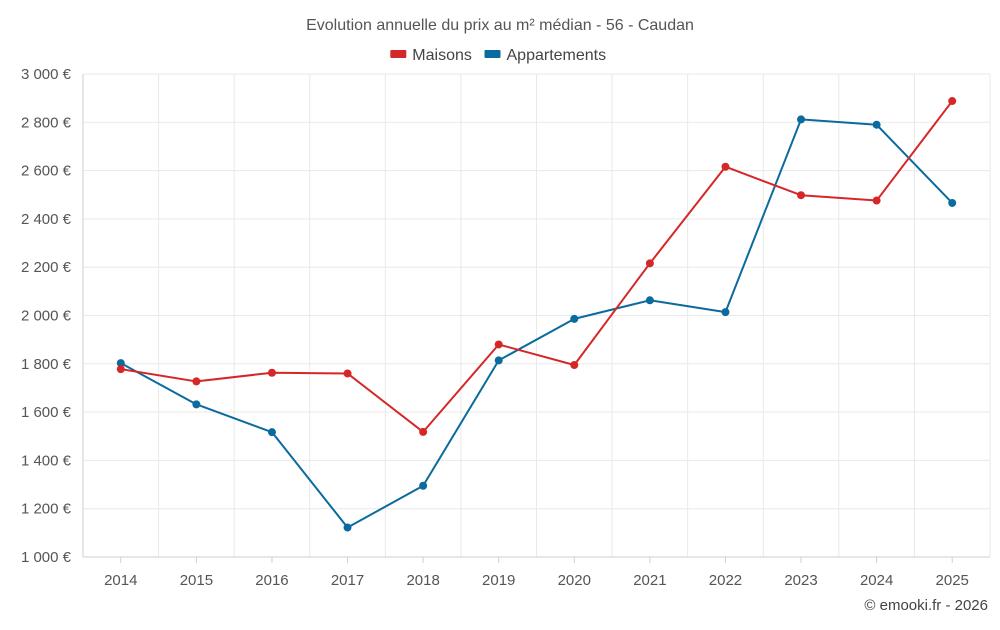 The width and height of the screenshot is (1000, 630). What do you see at coordinates (46, 364) in the screenshot?
I see `y-tick-label: 1 800 €` at bounding box center [46, 364].